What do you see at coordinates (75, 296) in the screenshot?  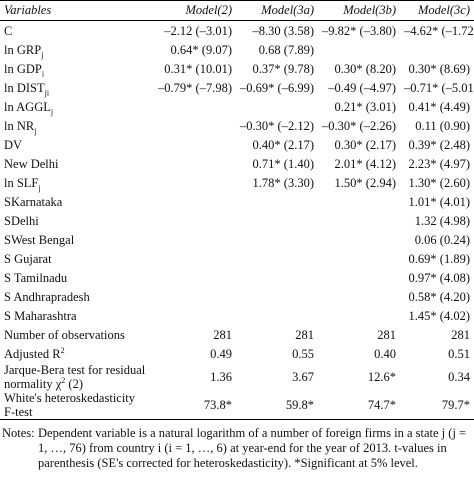 I see `row-label: S Andhrapradesh` at bounding box center [75, 296].